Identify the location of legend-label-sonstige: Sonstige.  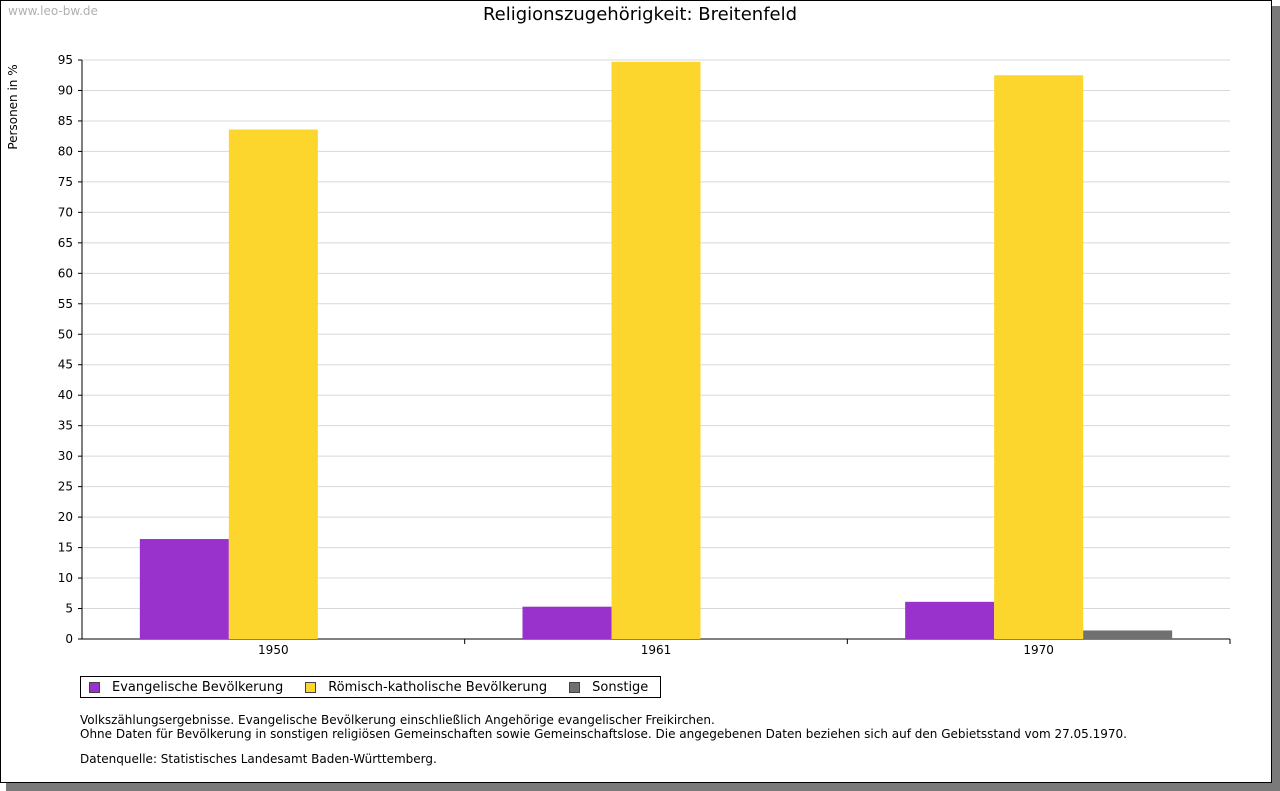
(620, 687).